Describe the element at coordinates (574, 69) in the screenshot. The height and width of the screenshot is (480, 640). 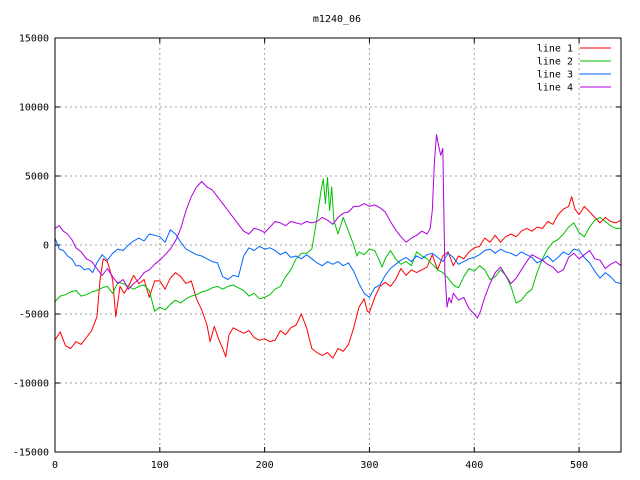
I see `legend: line 1 line 2 line 3 line 4` at that location.